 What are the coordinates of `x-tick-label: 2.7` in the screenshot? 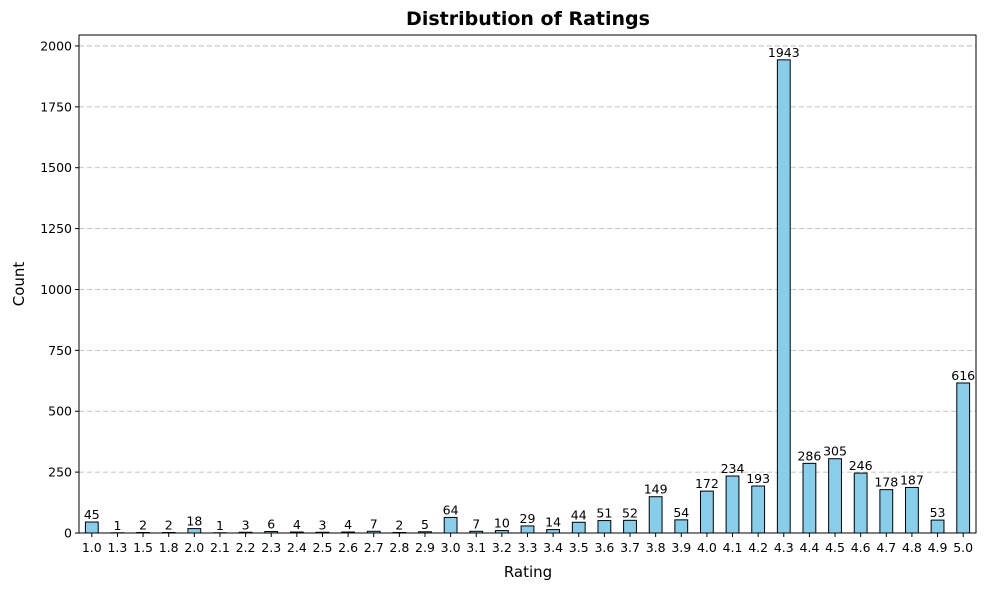 It's located at (374, 547).